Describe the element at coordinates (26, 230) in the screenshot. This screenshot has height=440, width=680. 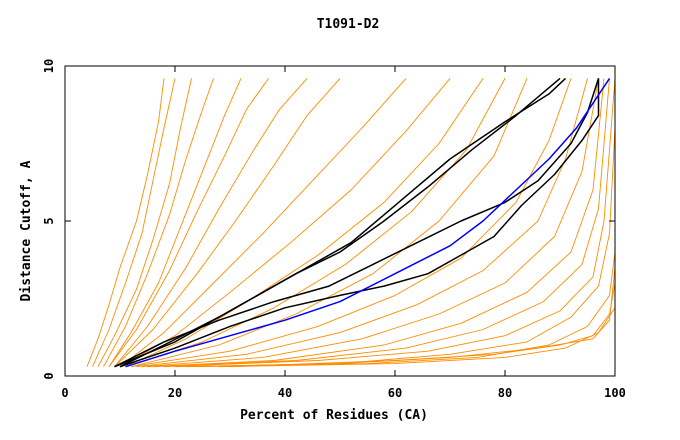
I see `y-axis-label: Distance Cutoff, A` at that location.